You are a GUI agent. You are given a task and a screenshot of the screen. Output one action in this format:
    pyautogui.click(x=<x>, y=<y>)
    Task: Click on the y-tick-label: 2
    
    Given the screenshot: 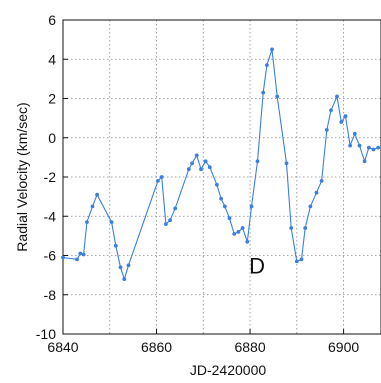 What is the action you would take?
    pyautogui.click(x=52, y=99)
    